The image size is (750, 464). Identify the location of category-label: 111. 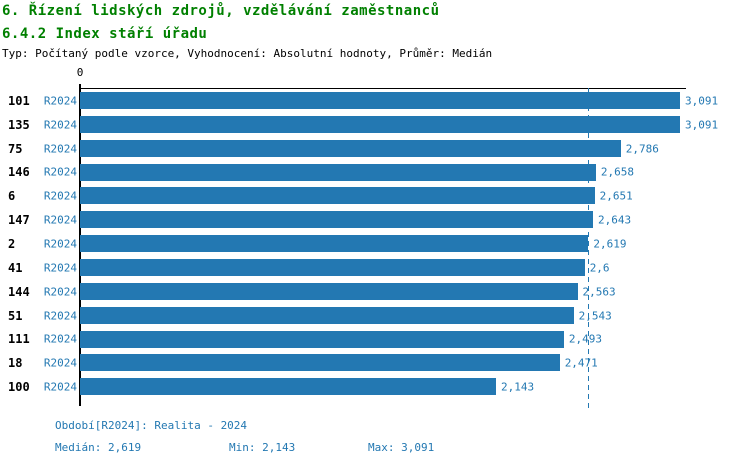
(19, 339).